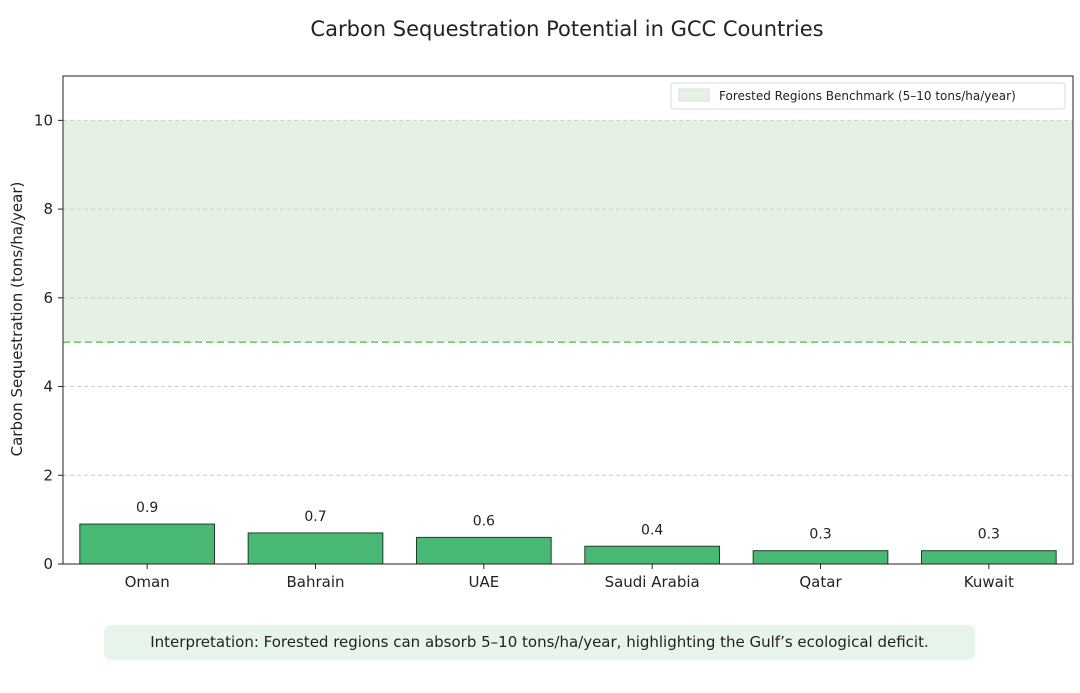 This screenshot has height=693, width=1080. What do you see at coordinates (694, 95) in the screenshot?
I see `legend-swatch` at bounding box center [694, 95].